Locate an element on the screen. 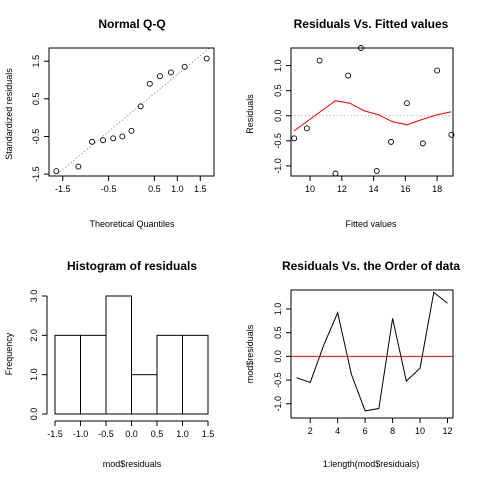  residuals-vs-fitted-xlabel: Fitted values is located at coordinates (371, 224).